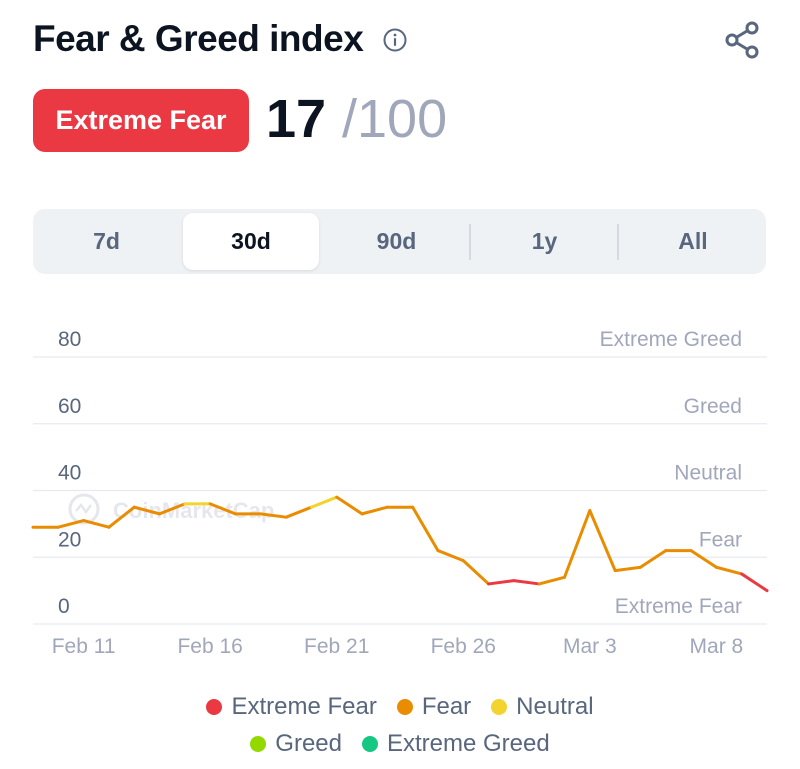 The image size is (800, 769). Describe the element at coordinates (209, 646) in the screenshot. I see `x-tick-label: Feb 16` at that location.